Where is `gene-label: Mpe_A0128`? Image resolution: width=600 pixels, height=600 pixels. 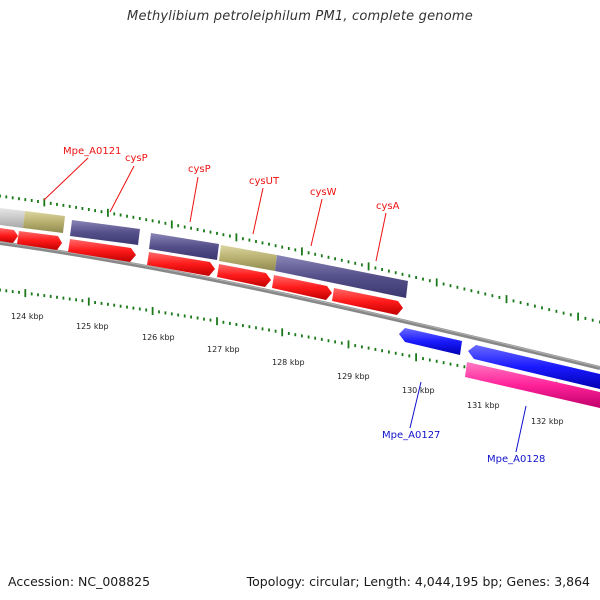 gene-label: Mpe_A0128 is located at coordinates (516, 459).